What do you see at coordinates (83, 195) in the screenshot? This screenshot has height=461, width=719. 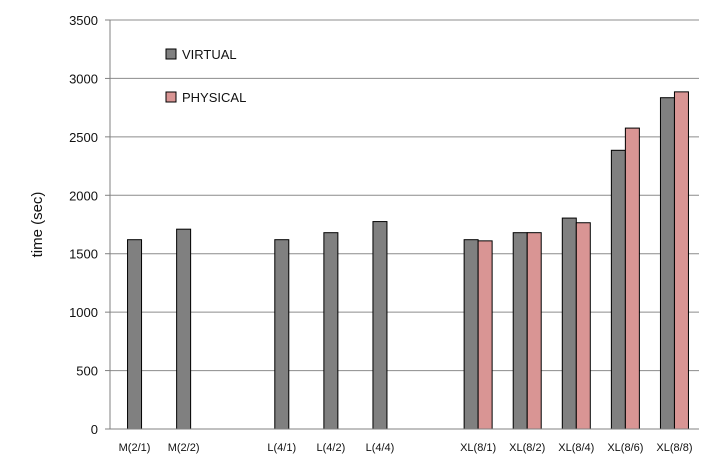 I see `y-tick-label: 2000` at bounding box center [83, 195].